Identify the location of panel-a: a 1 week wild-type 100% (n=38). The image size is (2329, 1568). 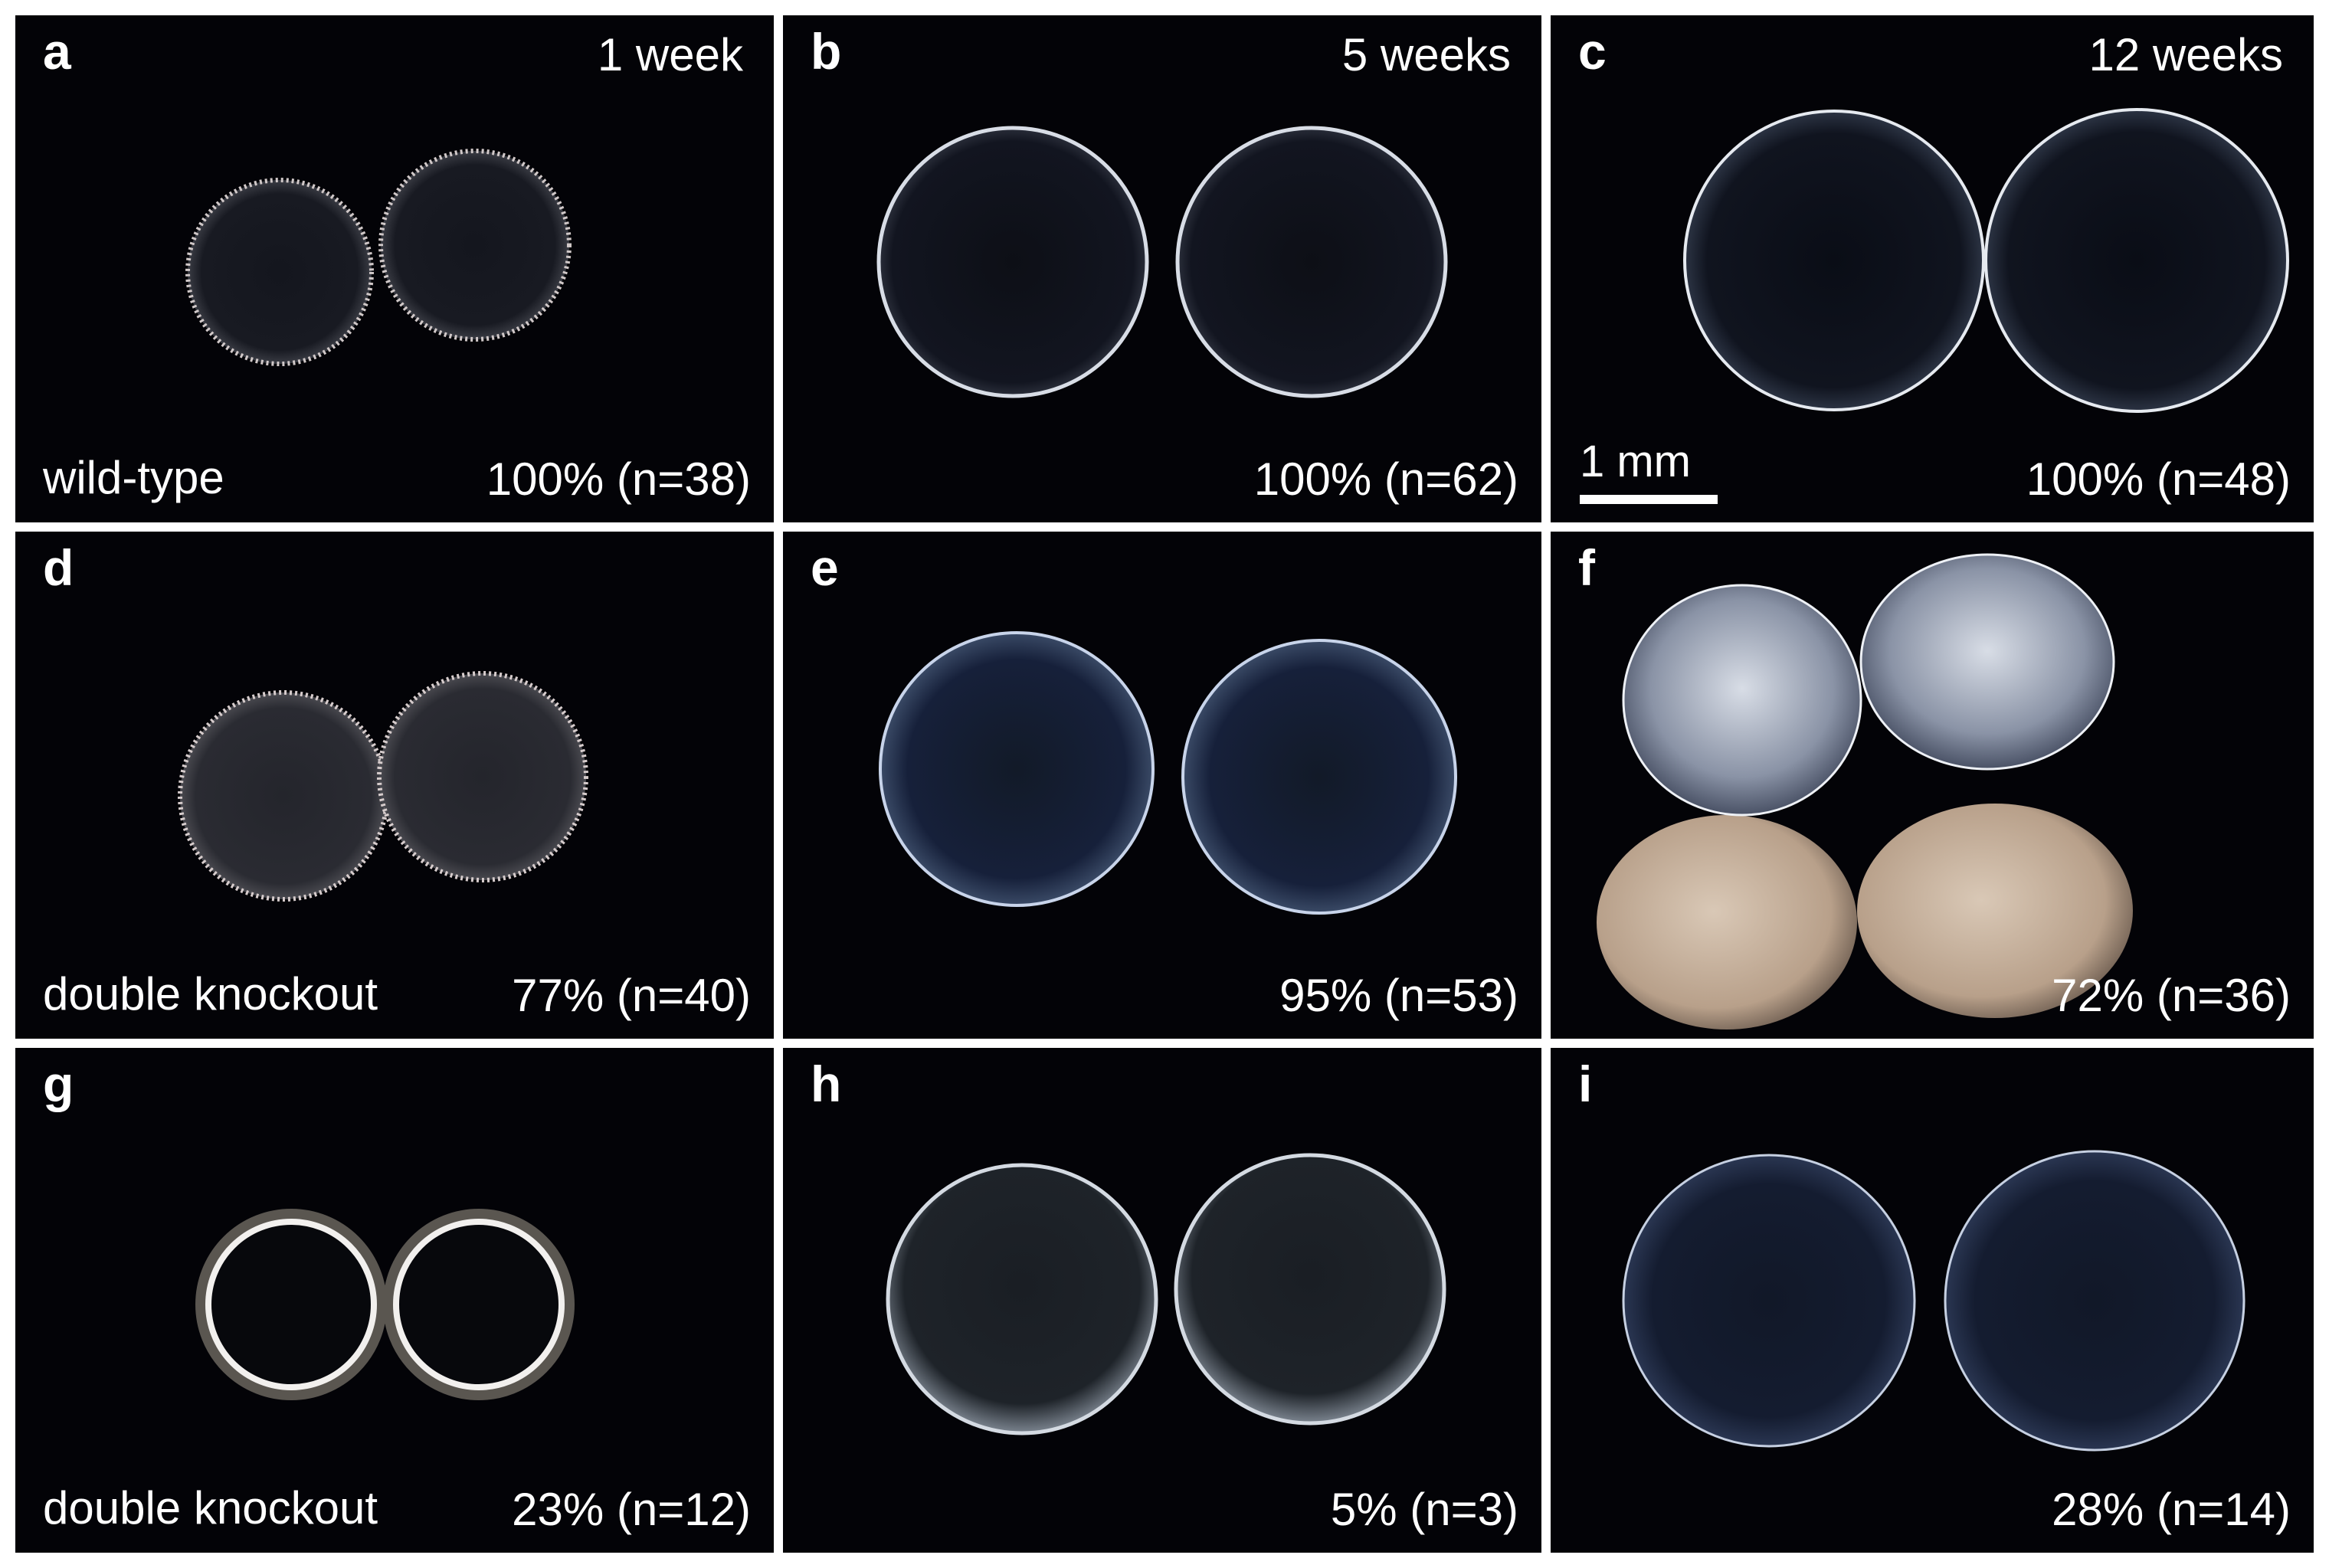
(394, 268).